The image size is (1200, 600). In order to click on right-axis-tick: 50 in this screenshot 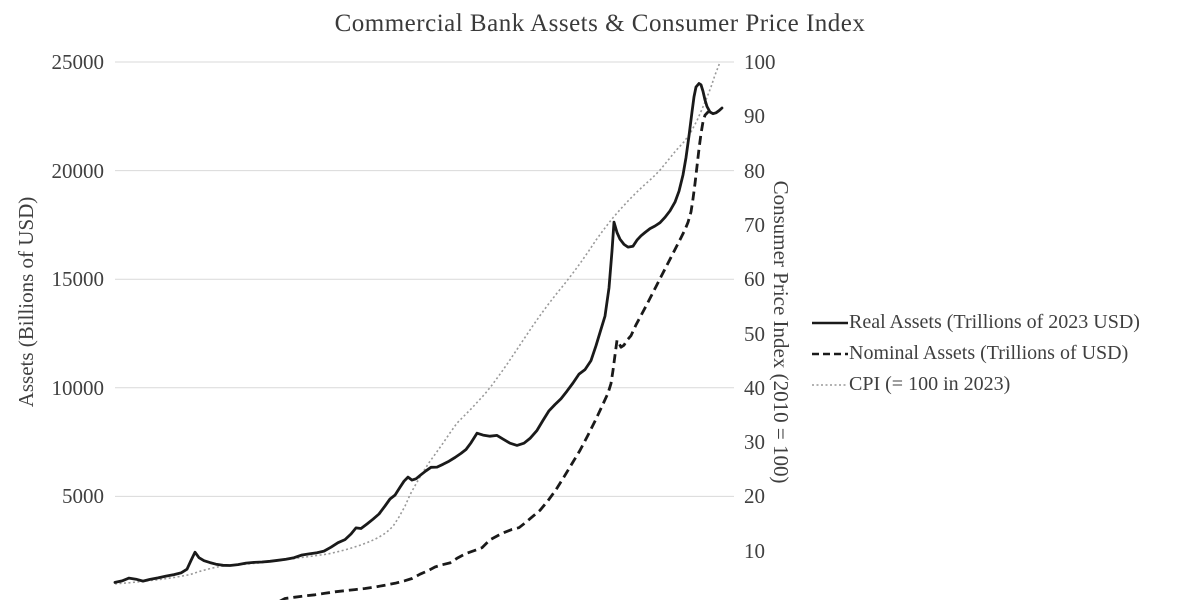, I will do `click(754, 334)`.